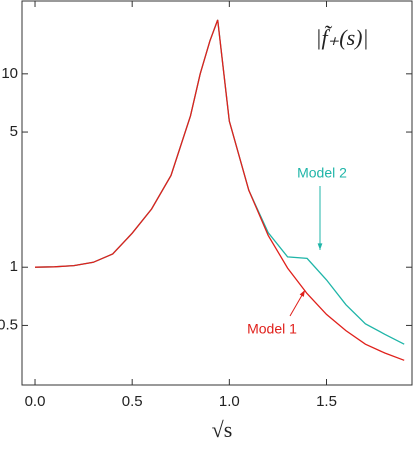 The image size is (414, 452). Describe the element at coordinates (9, 324) in the screenshot. I see `y-tick-label: 0.5` at that location.